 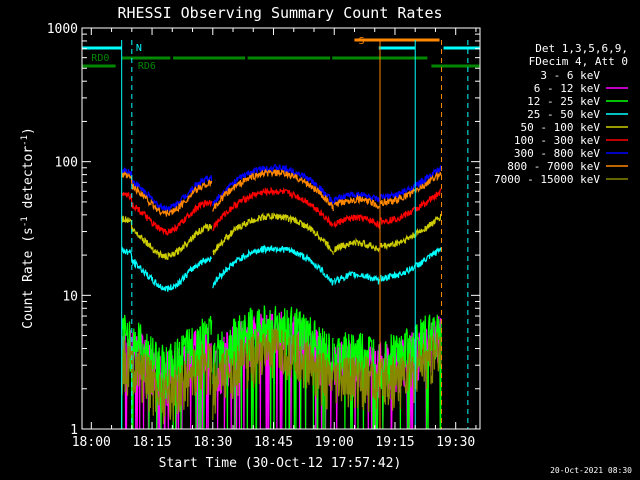 What do you see at coordinates (563, 114) in the screenshot?
I see `legend-item-label: 25 - 50 keV` at bounding box center [563, 114].